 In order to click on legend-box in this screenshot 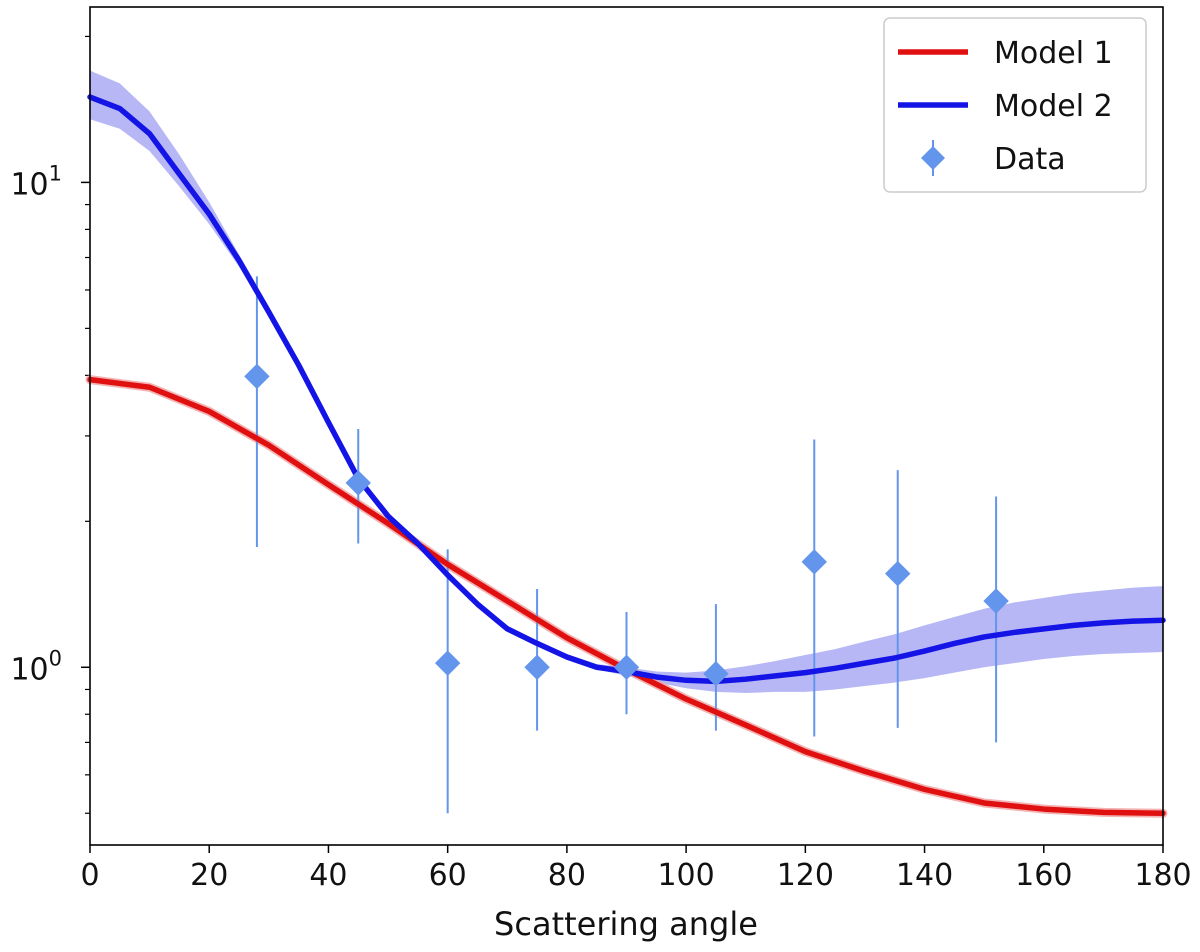, I will do `click(1015, 105)`.